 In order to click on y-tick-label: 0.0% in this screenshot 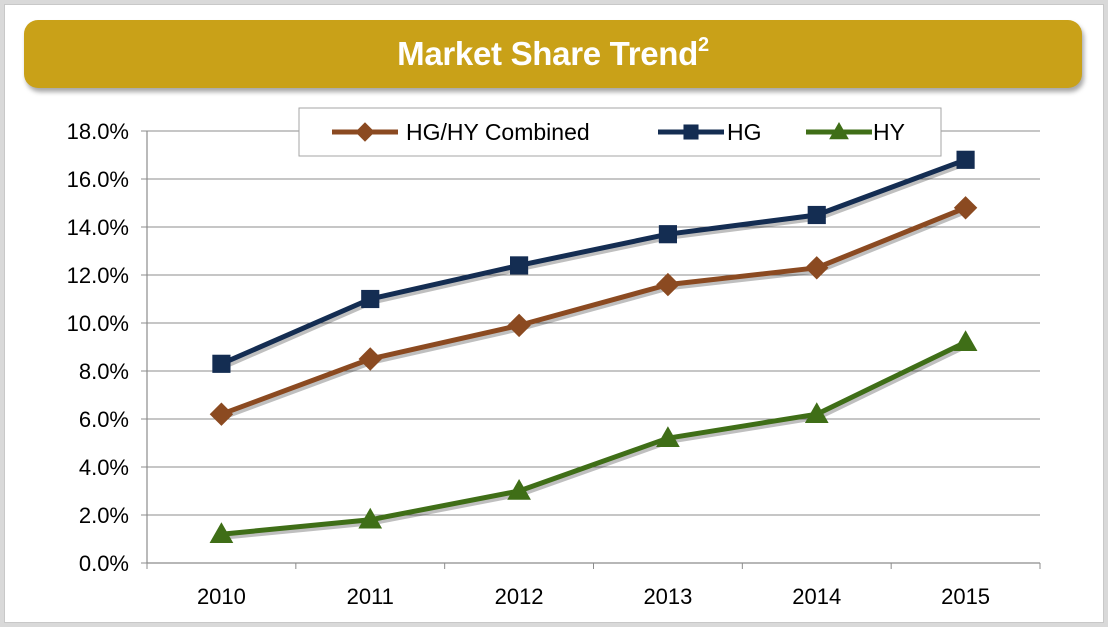, I will do `click(104, 563)`.